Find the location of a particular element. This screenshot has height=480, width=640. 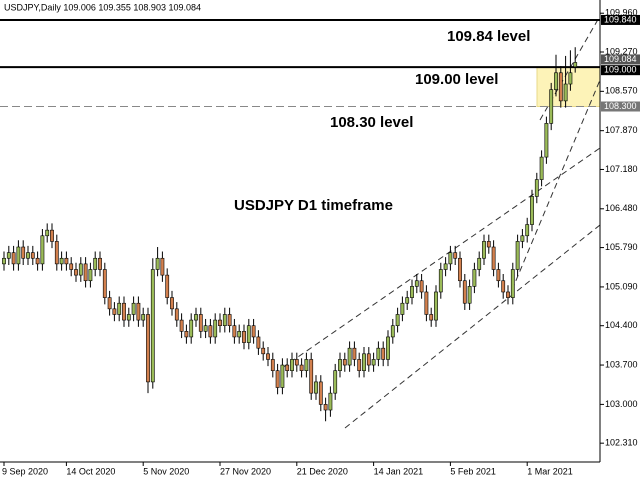

price-box-label: 108.300 is located at coordinates (620, 106).